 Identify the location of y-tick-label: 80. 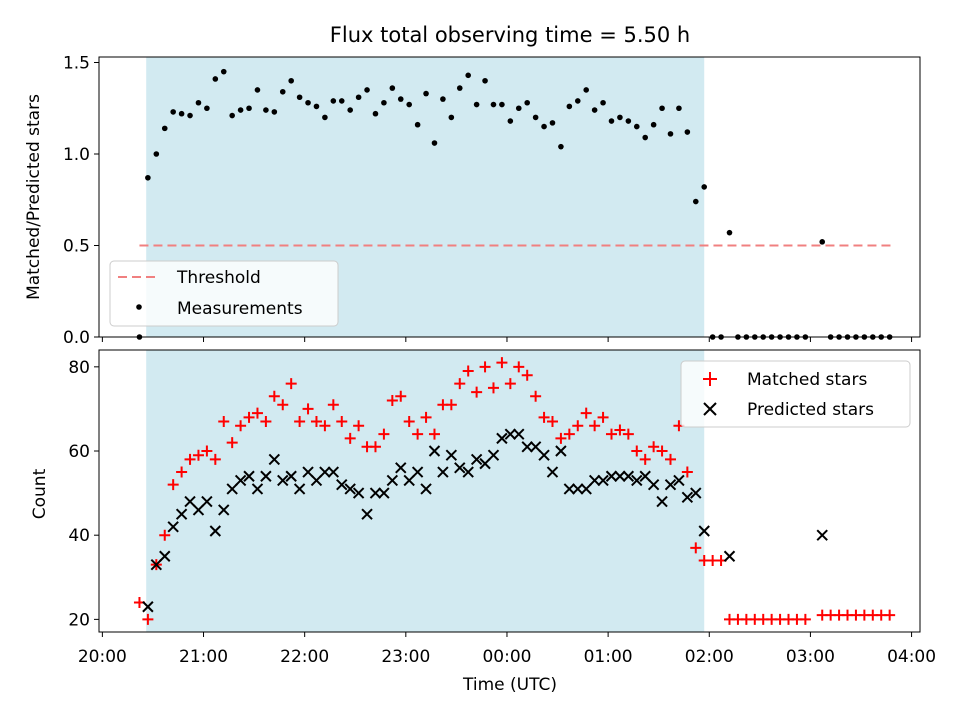
(79, 368).